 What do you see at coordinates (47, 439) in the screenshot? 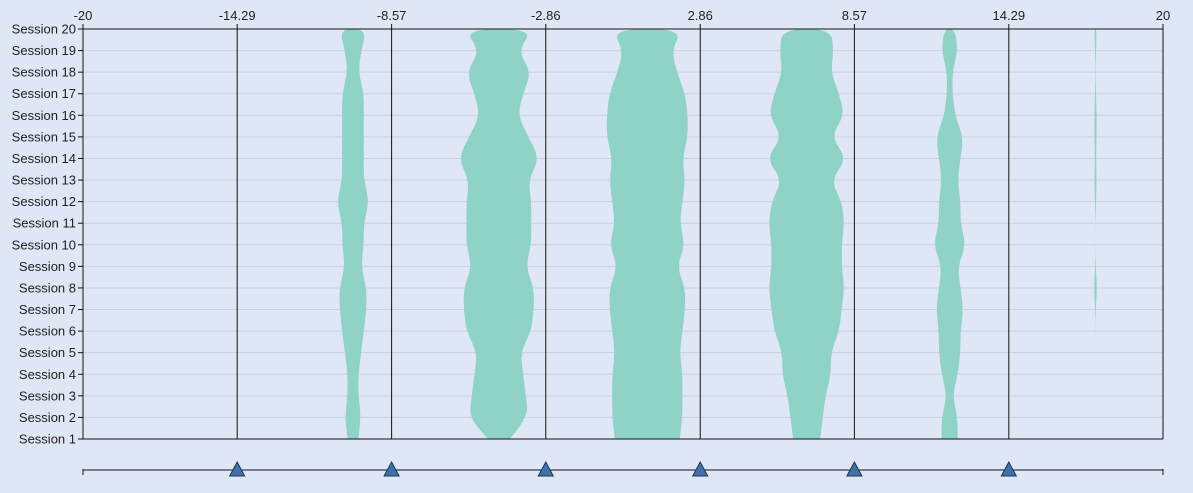
I see `y-category-label: Session 1` at bounding box center [47, 439].